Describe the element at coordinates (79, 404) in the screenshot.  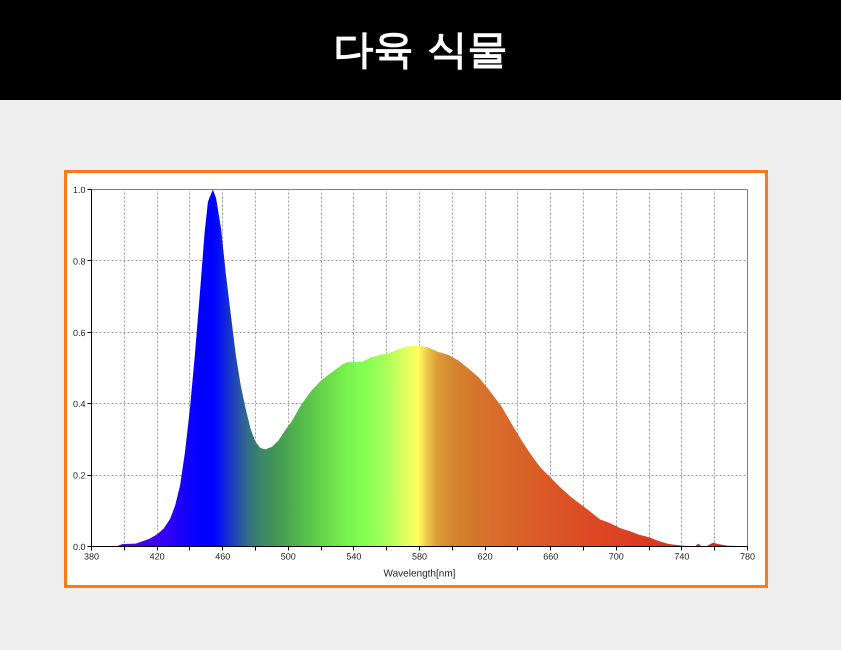
I see `y-tick-label: 0.4` at that location.